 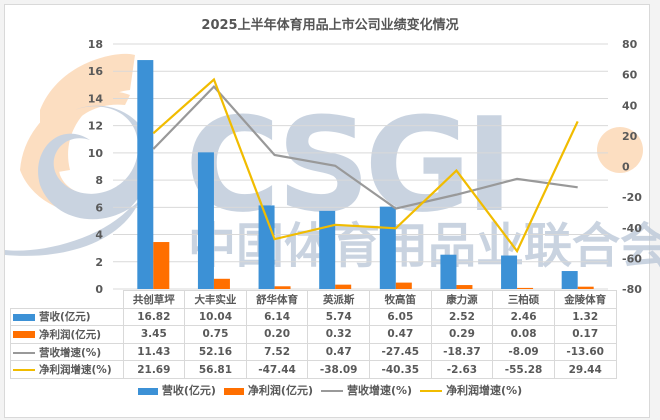 I want to click on table-row: 净利润(亿元) 3.45 0.75 0.20 0.32 0.47 0.29 0.08 0.17, so click(x=313, y=334).